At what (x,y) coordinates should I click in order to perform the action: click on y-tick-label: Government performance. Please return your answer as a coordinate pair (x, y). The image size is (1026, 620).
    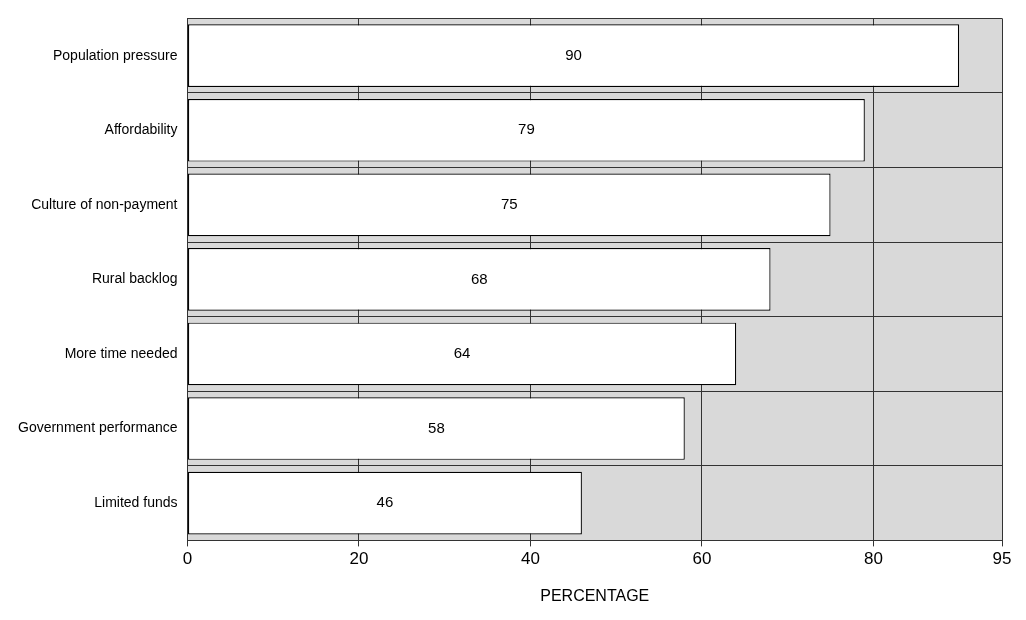
    Looking at the image, I should click on (97, 427).